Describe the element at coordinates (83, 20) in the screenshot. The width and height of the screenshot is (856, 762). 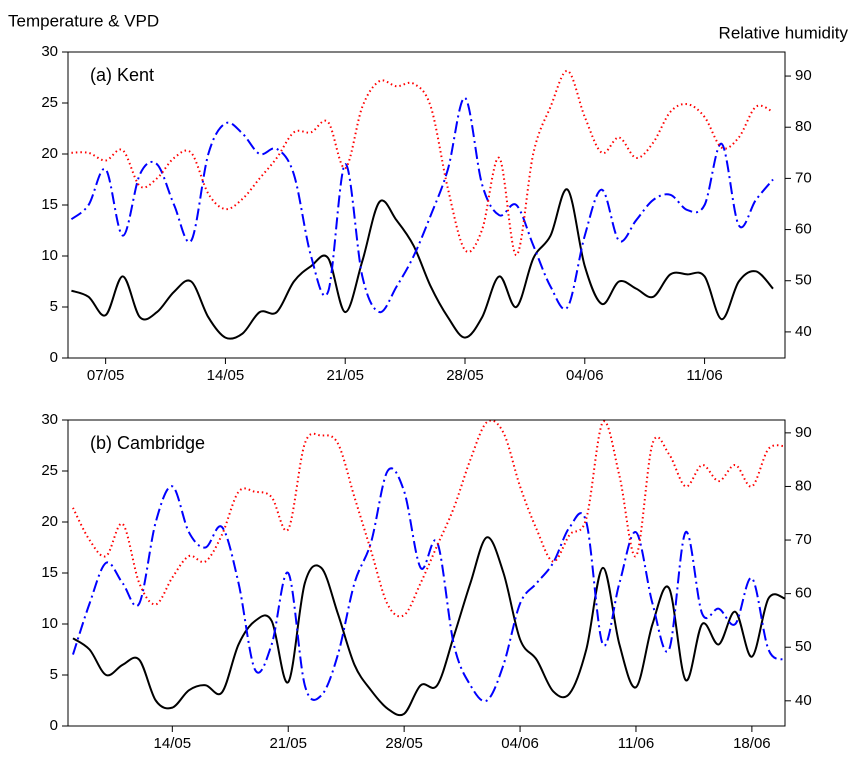
I see `y-axis-label: Temperature & VPD` at that location.